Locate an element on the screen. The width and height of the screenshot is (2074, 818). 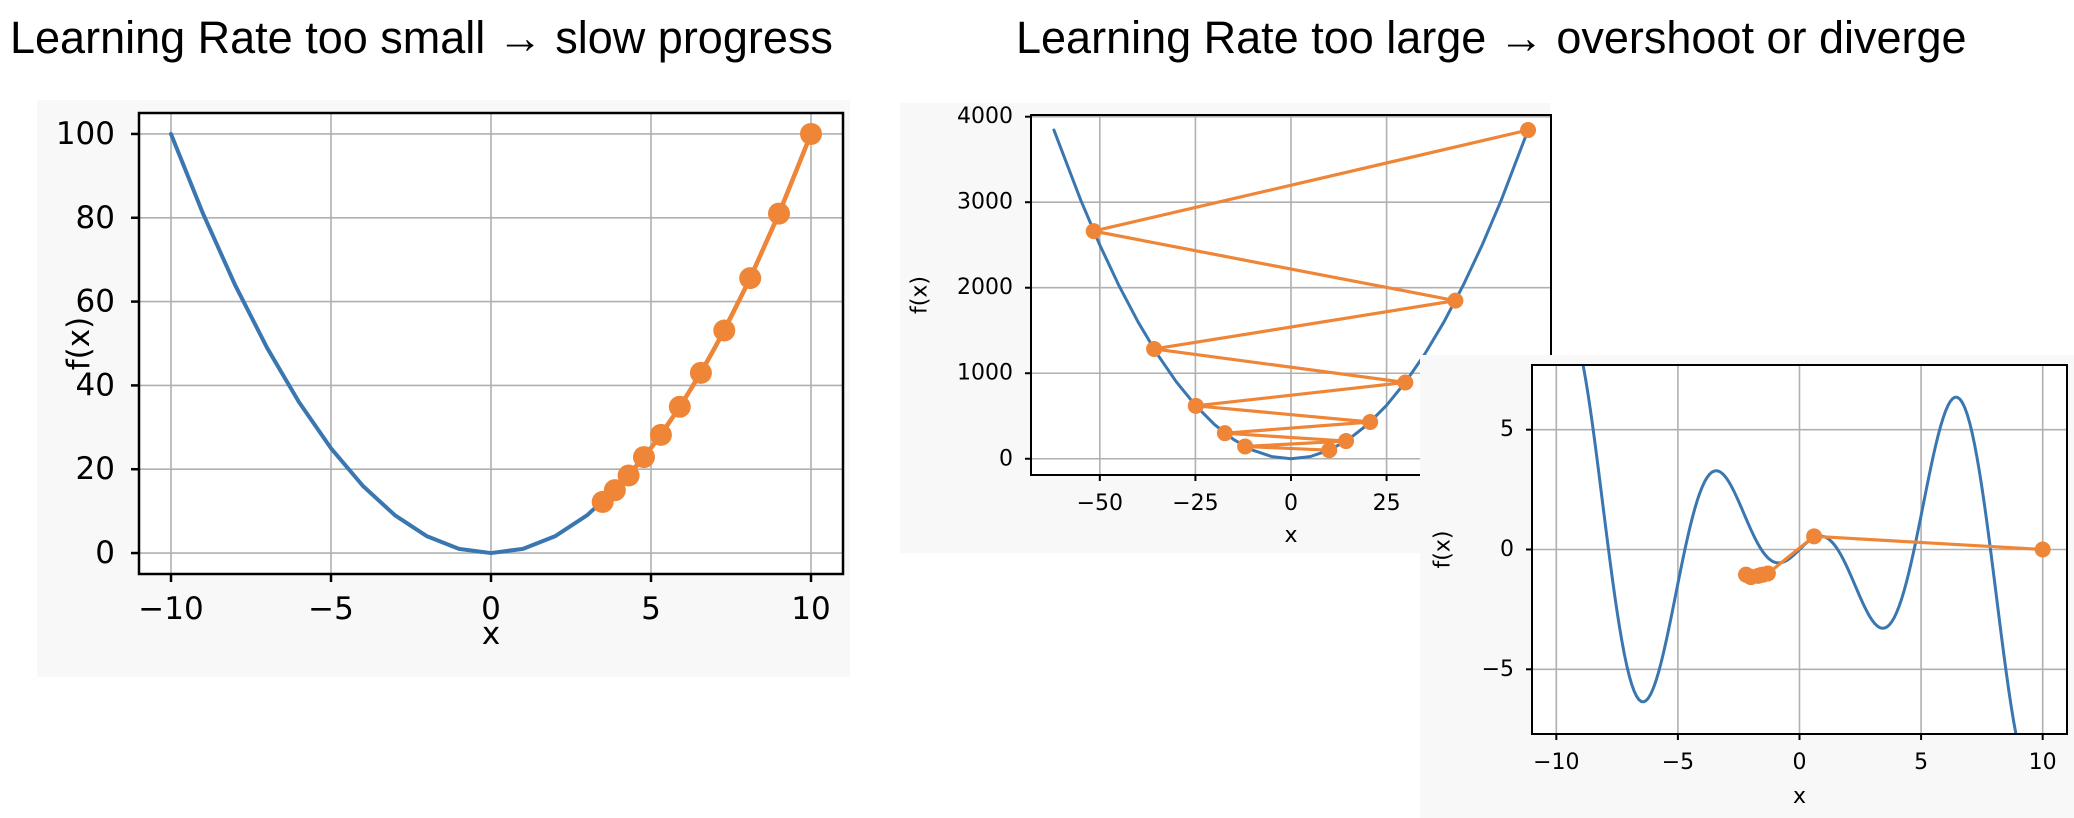
x-tick-label: −50 is located at coordinates (1100, 503).